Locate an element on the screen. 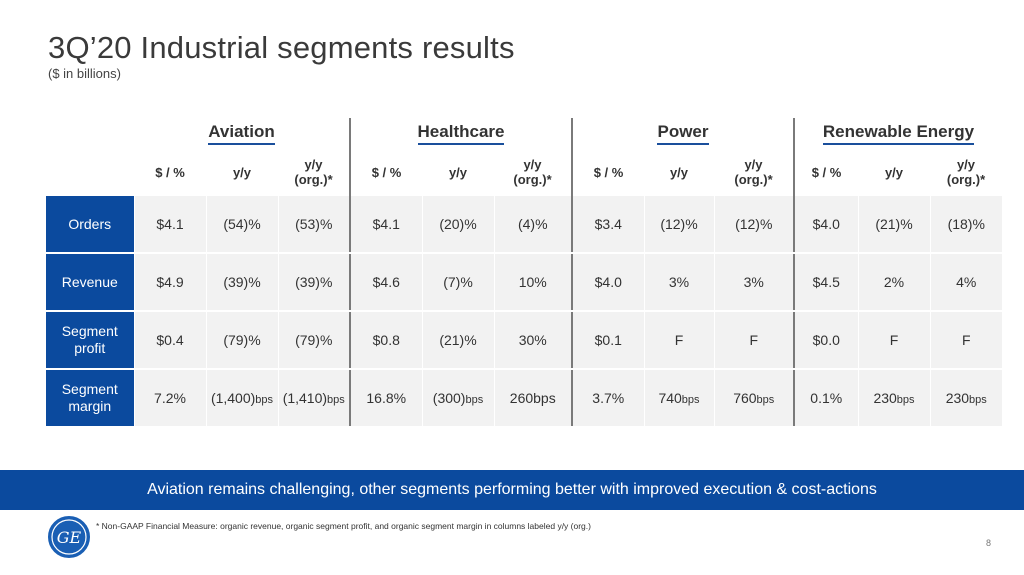  row-label: Segment profit is located at coordinates (90, 340).